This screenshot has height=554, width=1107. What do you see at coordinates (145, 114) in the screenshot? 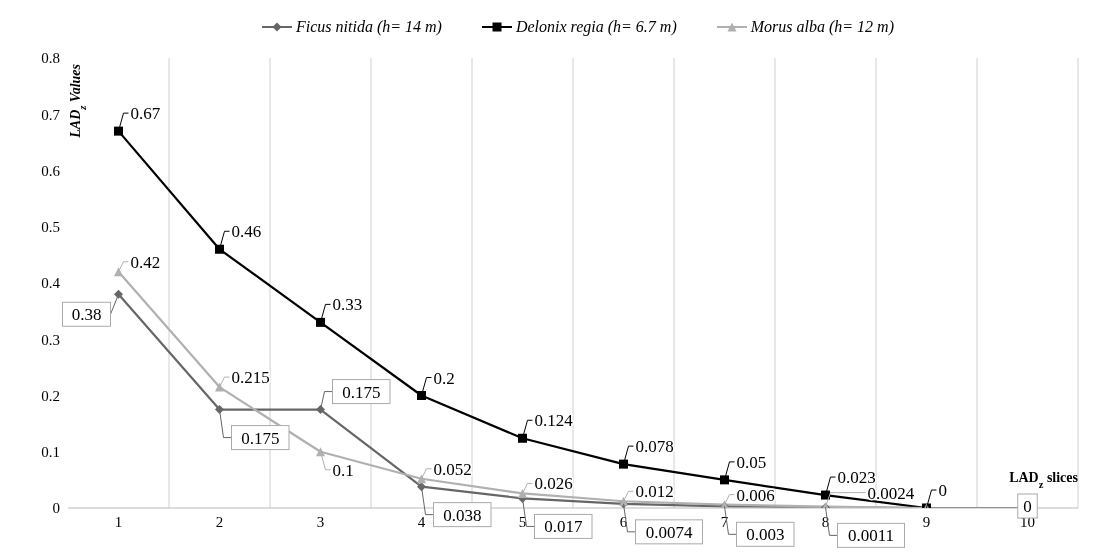
I see `data-label: 0.67` at bounding box center [145, 114].